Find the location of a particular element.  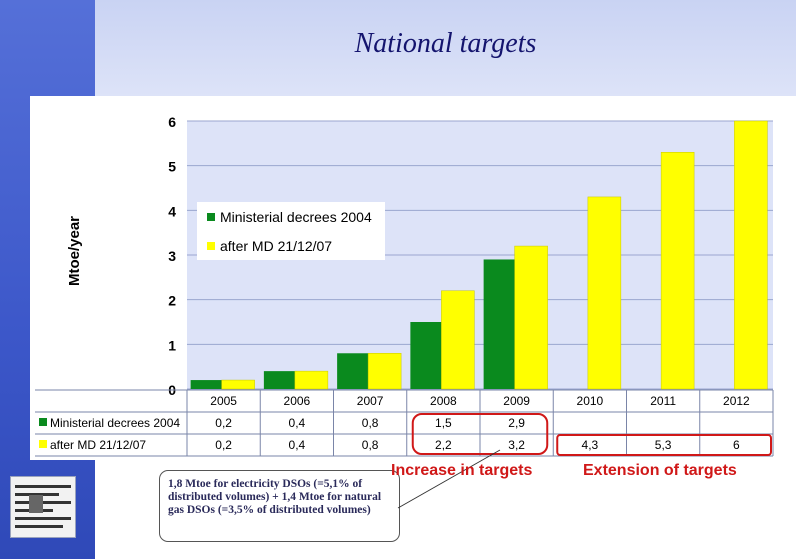

table-row-label: Ministerial decrees 2004 is located at coordinates (115, 423).